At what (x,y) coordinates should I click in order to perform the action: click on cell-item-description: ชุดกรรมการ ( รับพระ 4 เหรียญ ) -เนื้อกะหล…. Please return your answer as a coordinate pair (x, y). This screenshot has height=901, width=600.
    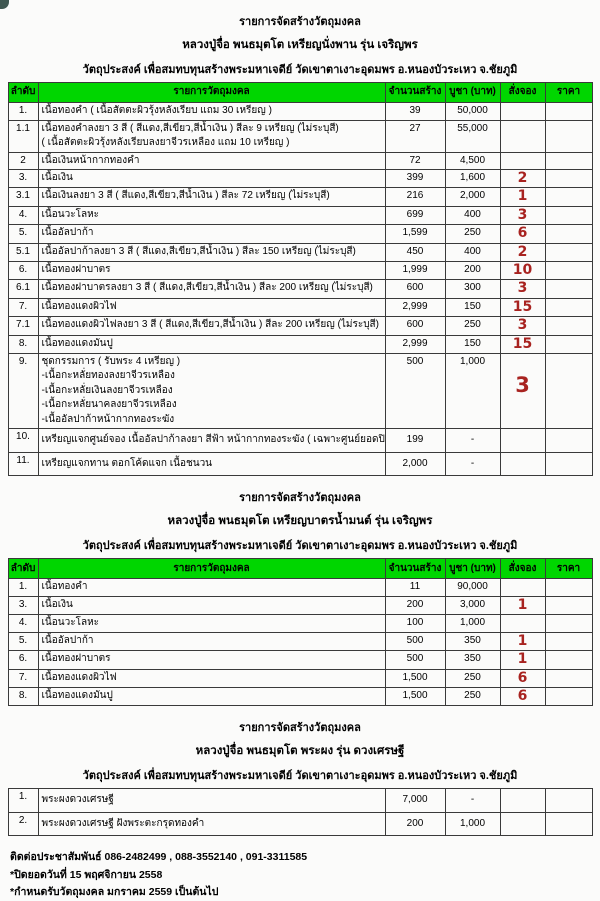
    Looking at the image, I should click on (211, 391).